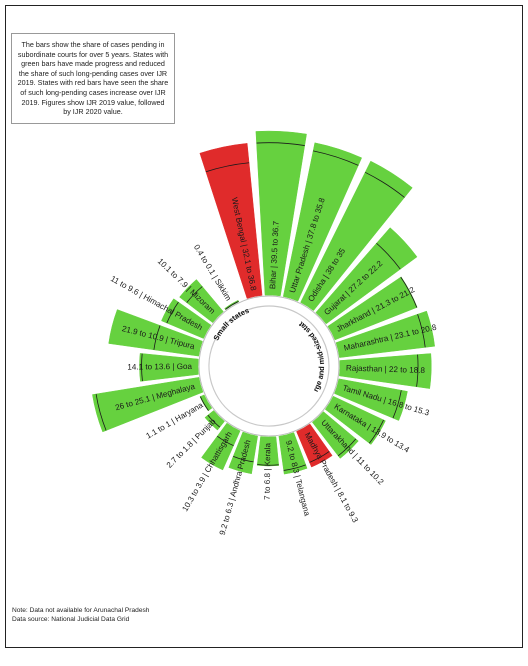 This screenshot has width=528, height=666. What do you see at coordinates (385, 334) in the screenshot?
I see `bar-maharashtra` at bounding box center [385, 334].